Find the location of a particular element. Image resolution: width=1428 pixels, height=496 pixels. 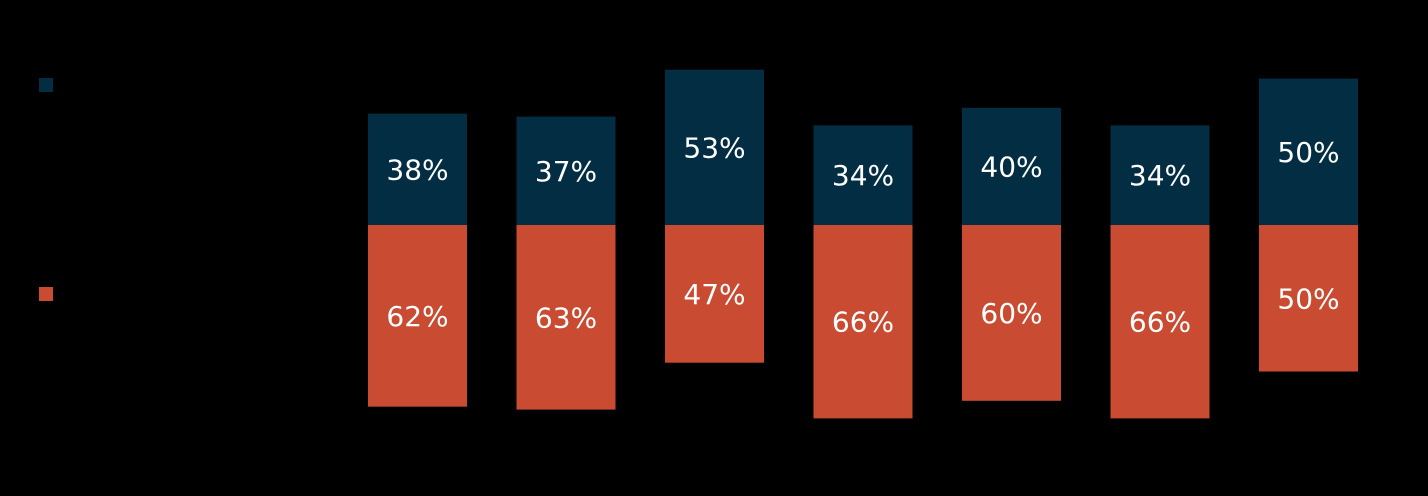

value-label: 53% is located at coordinates (714, 147).